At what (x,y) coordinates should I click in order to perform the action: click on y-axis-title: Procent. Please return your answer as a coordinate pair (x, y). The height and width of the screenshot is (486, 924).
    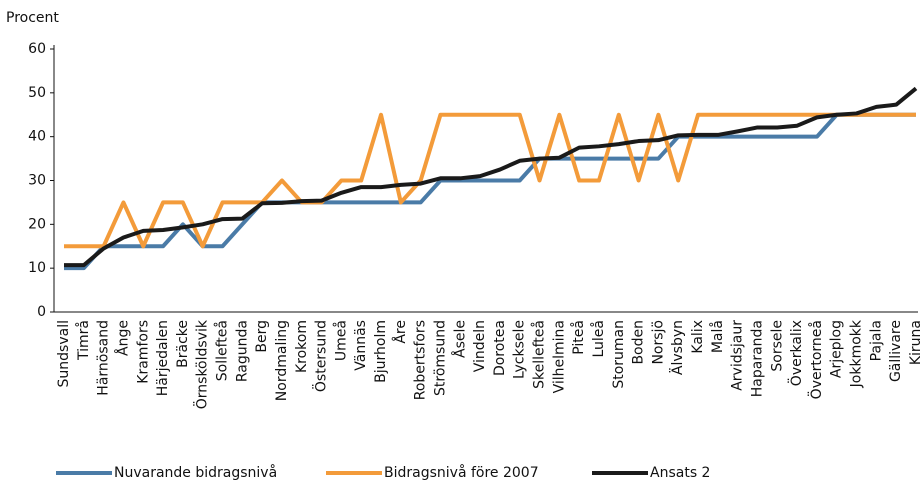
    Looking at the image, I should click on (32, 18).